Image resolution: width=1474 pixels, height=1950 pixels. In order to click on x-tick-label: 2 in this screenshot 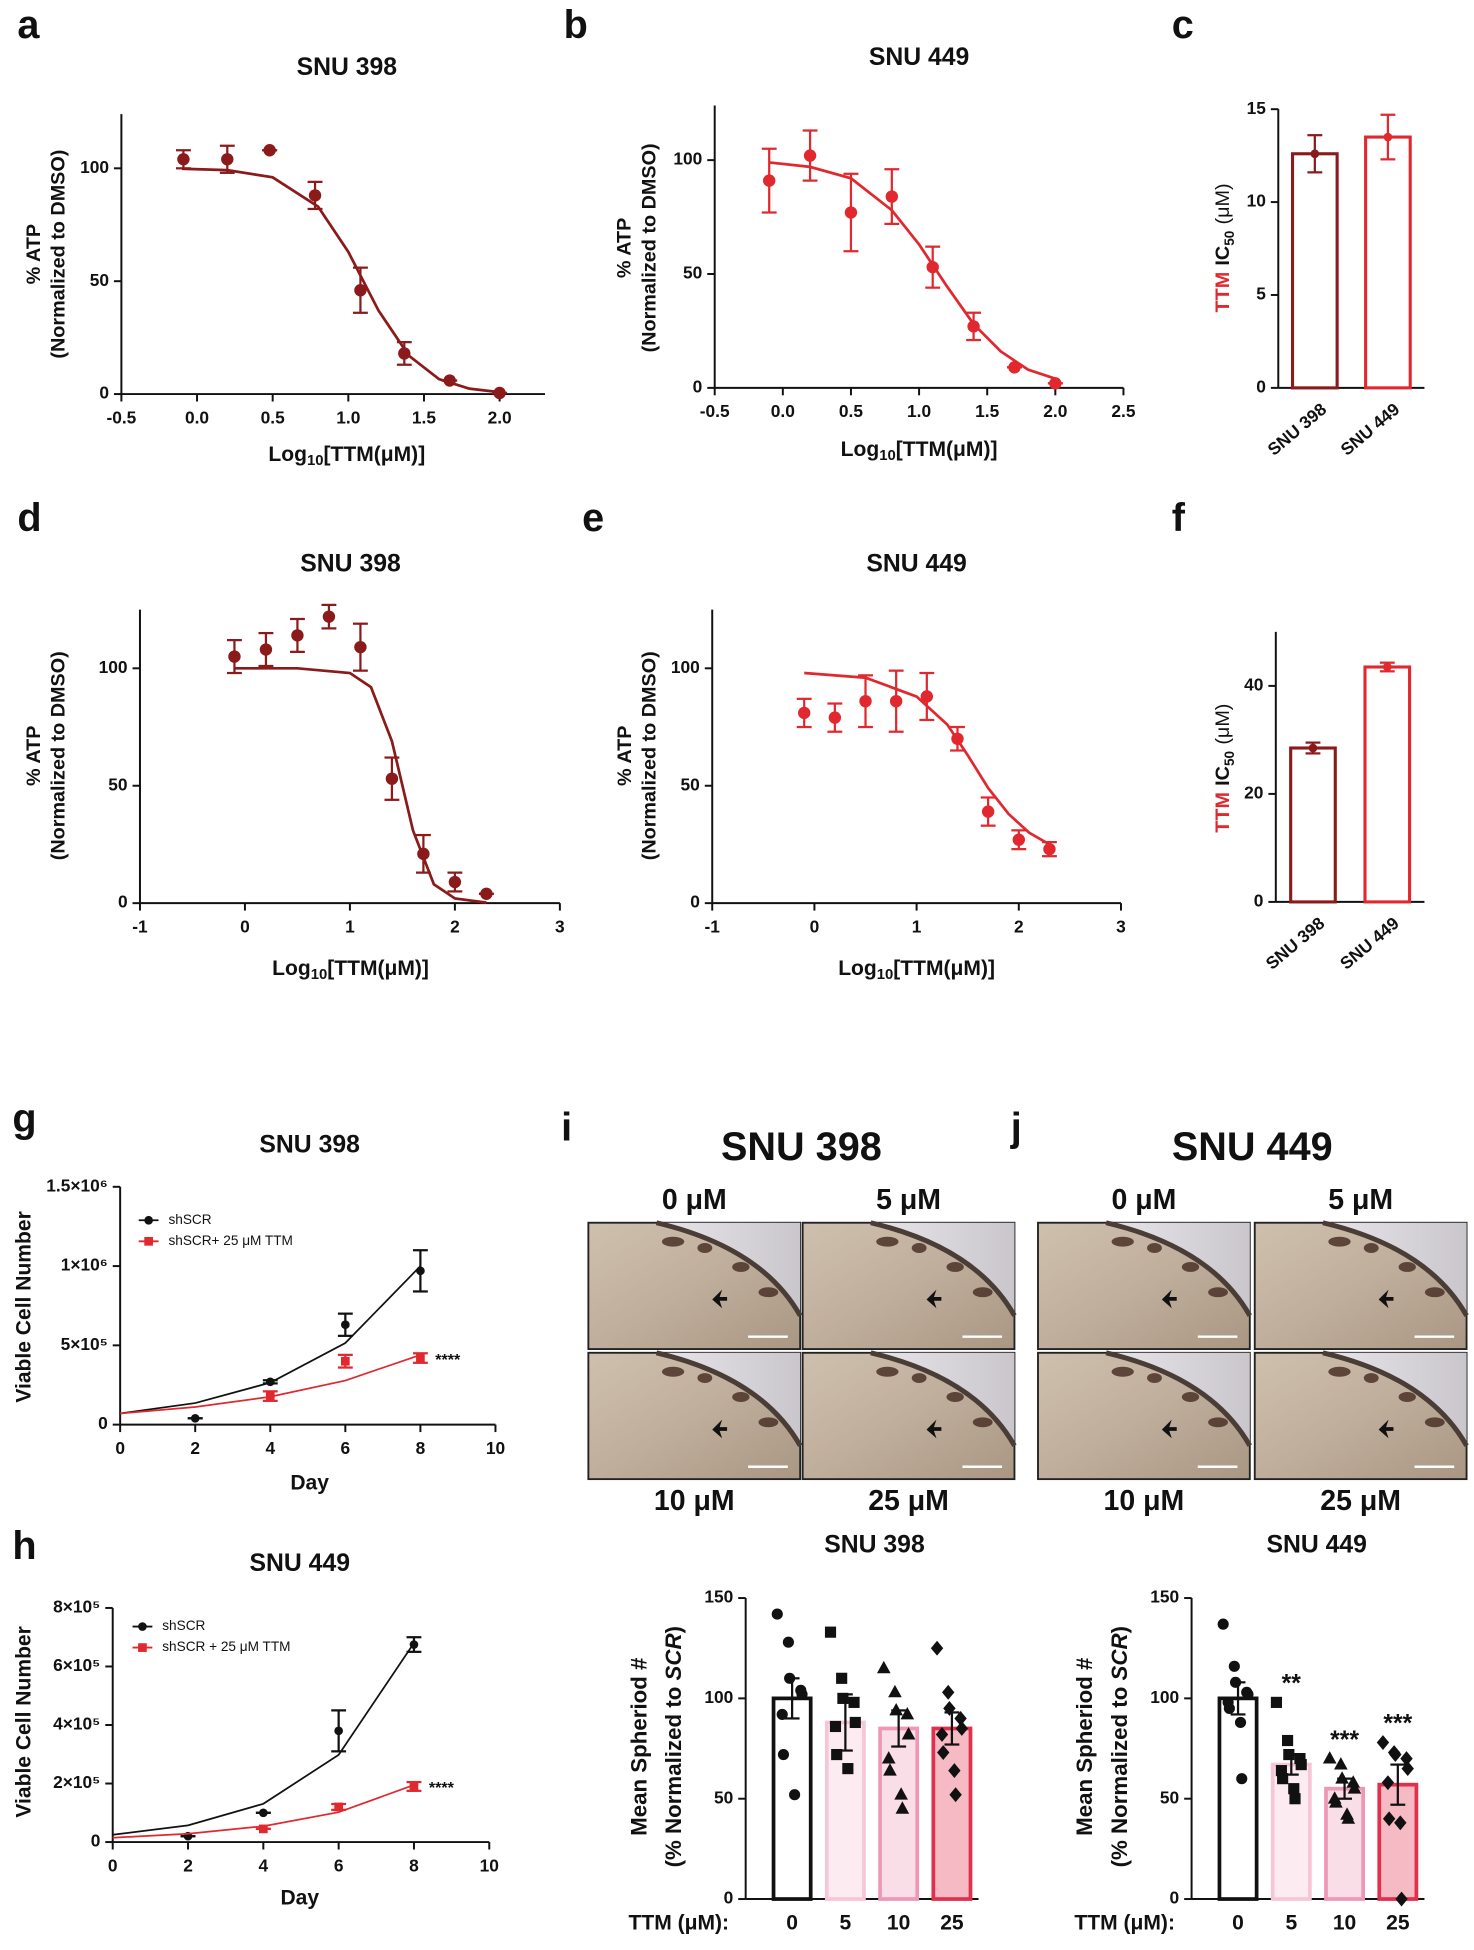, I will do `click(188, 1865)`.